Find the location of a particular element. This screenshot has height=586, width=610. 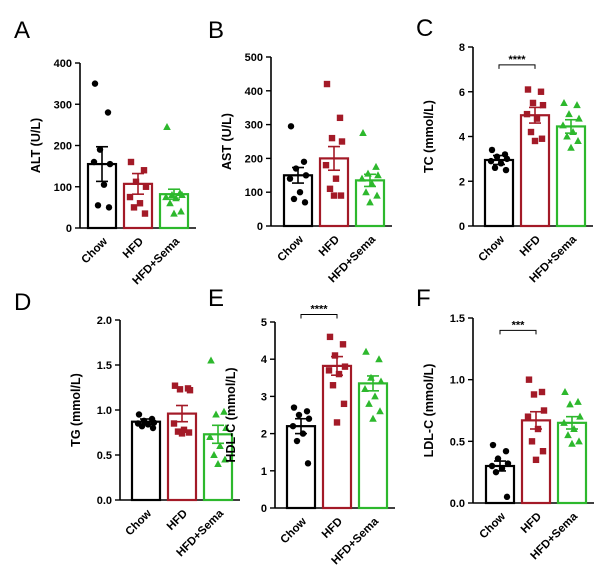

significance-bracket is located at coordinates (517, 66).